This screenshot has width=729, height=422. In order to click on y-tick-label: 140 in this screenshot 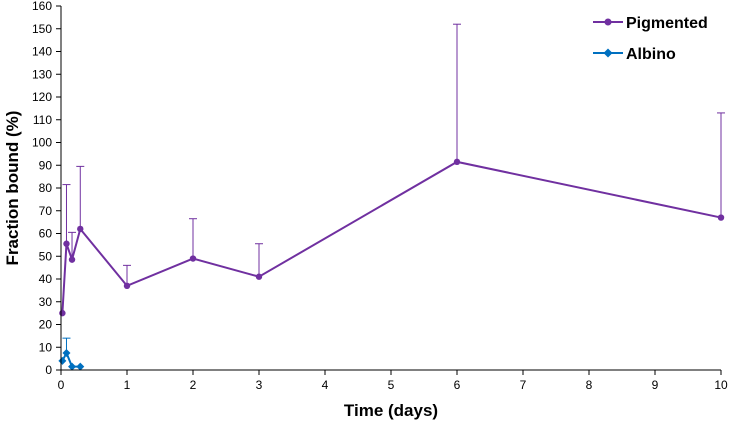, I will do `click(42, 52)`.